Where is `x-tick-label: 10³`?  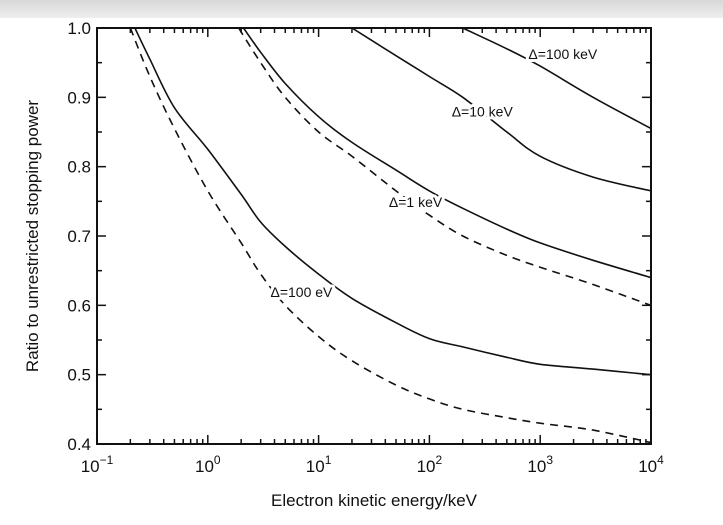
x-tick-label: 10³ is located at coordinates (540, 464).